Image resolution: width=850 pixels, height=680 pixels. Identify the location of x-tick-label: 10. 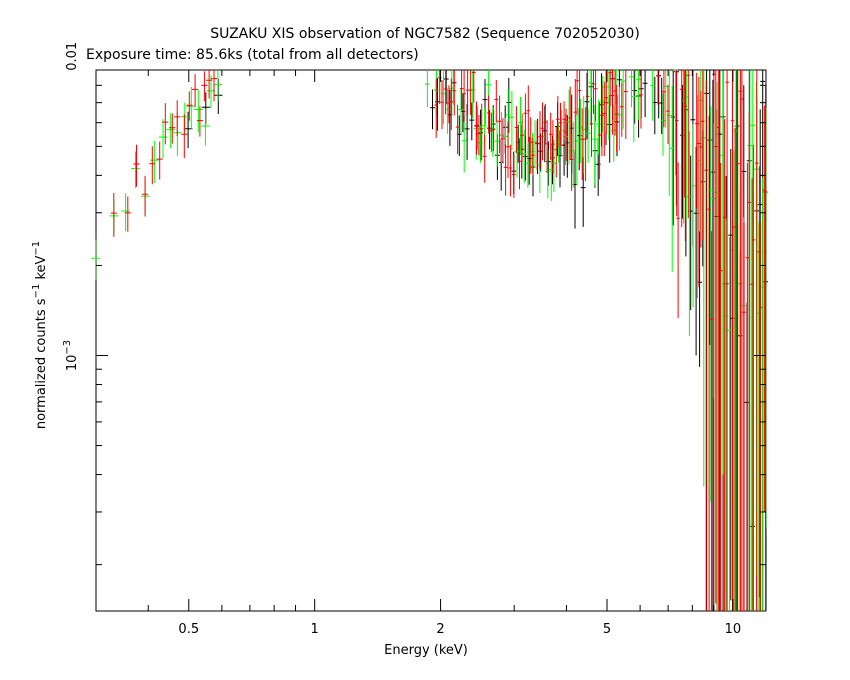
(733, 629).